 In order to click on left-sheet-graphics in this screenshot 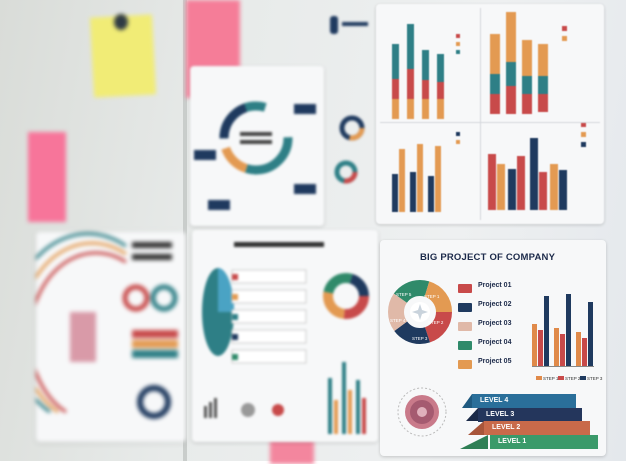, I will do `click(107, 325)`.